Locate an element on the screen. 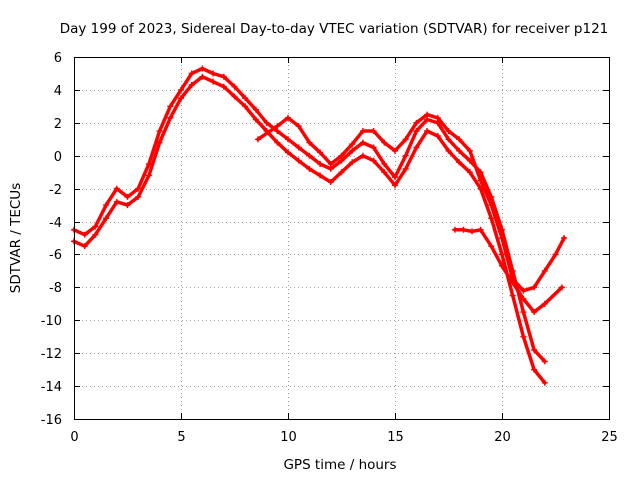  series-track-d is located at coordinates (508, 271).